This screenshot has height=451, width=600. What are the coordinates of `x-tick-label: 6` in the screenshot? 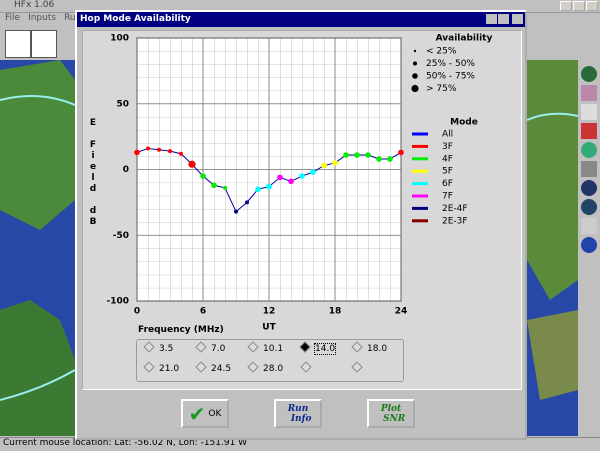 It's located at (203, 312).